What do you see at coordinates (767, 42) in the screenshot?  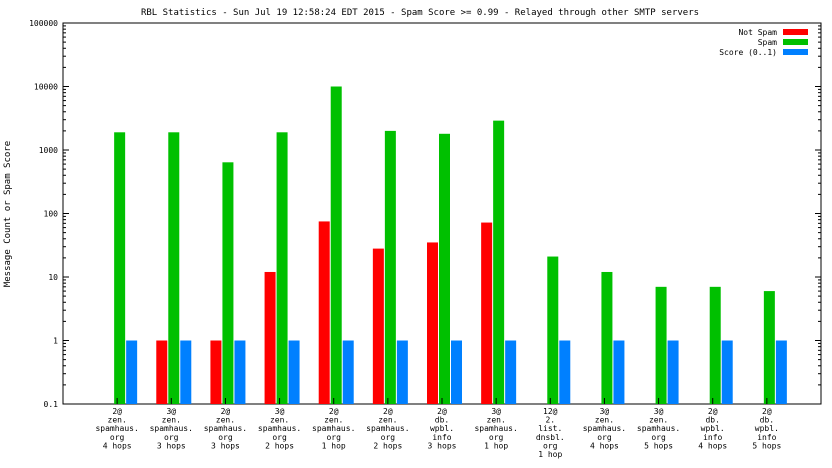 I see `legend-label: Spam` at bounding box center [767, 42].